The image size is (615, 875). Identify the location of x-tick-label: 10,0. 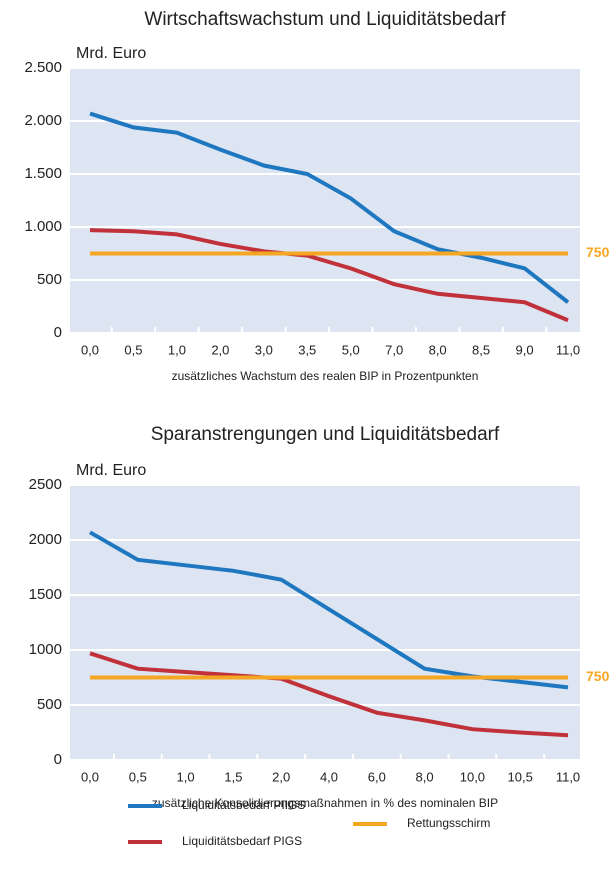
(472, 776).